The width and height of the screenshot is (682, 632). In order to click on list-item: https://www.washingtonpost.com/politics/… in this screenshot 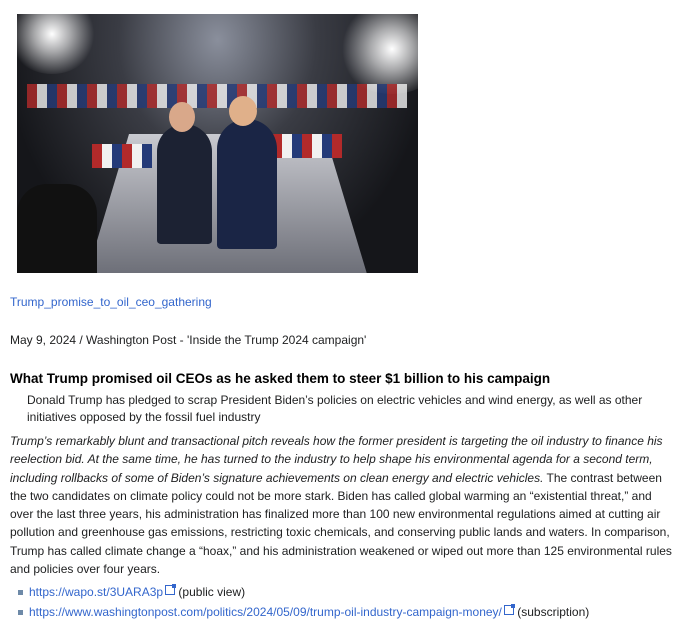, I will do `click(343, 612)`.